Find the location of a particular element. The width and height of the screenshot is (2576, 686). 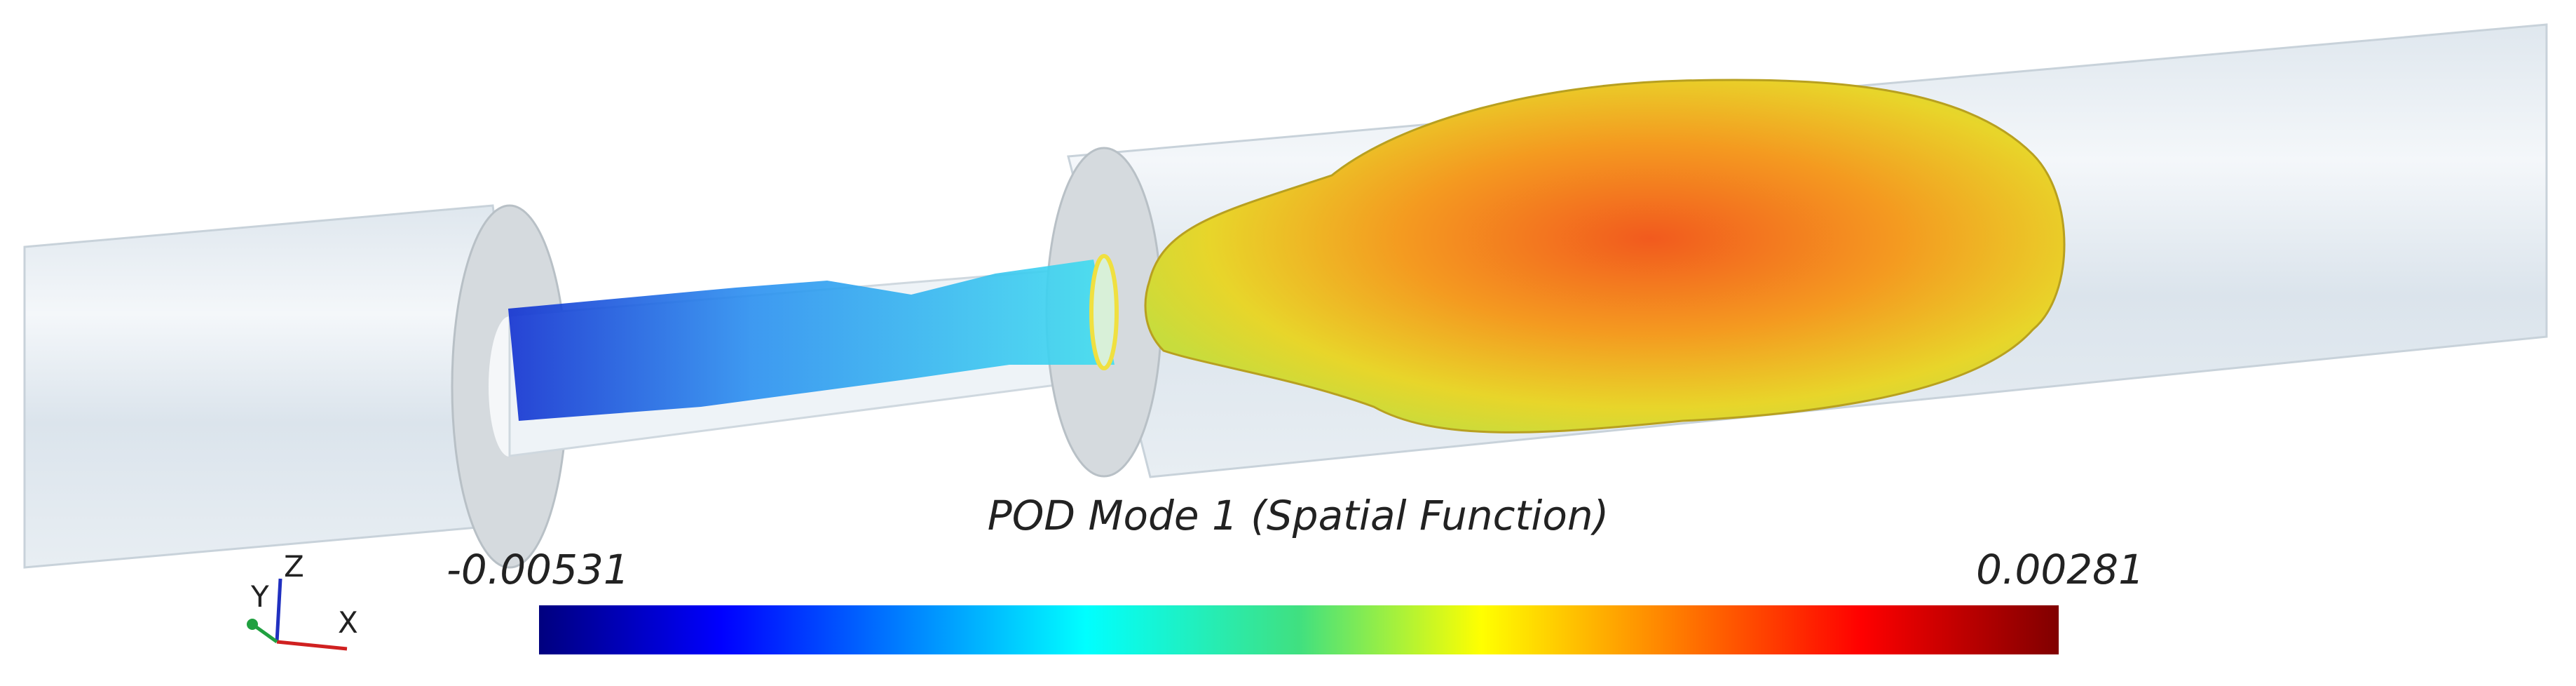

colorbar-min: -0.00531 is located at coordinates (538, 569).